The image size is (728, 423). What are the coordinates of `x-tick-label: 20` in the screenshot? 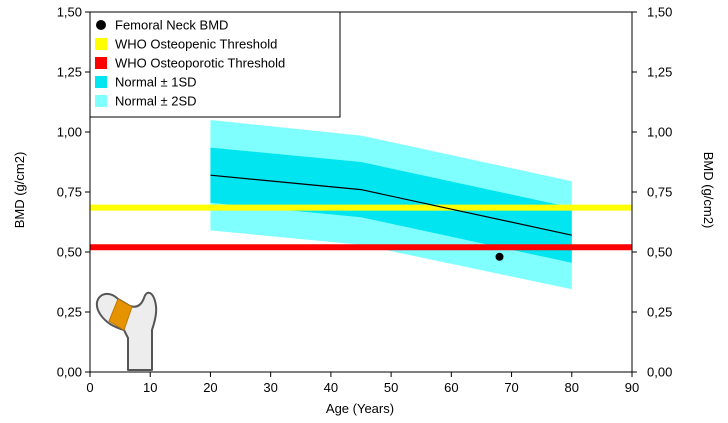 It's located at (210, 387).